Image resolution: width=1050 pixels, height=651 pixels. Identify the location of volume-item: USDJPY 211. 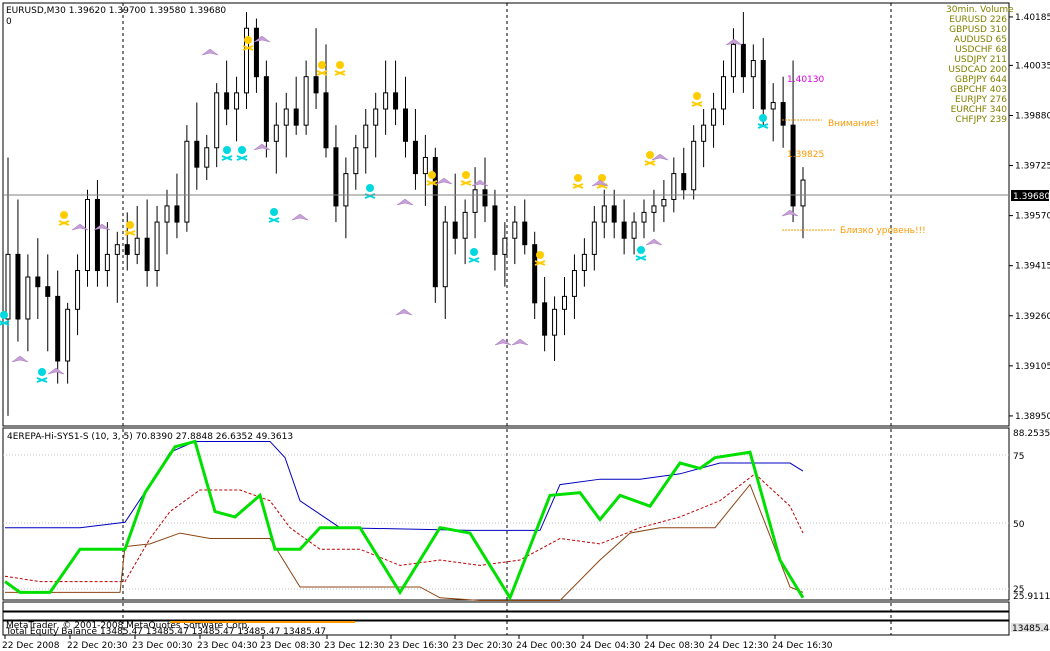
(980, 60).